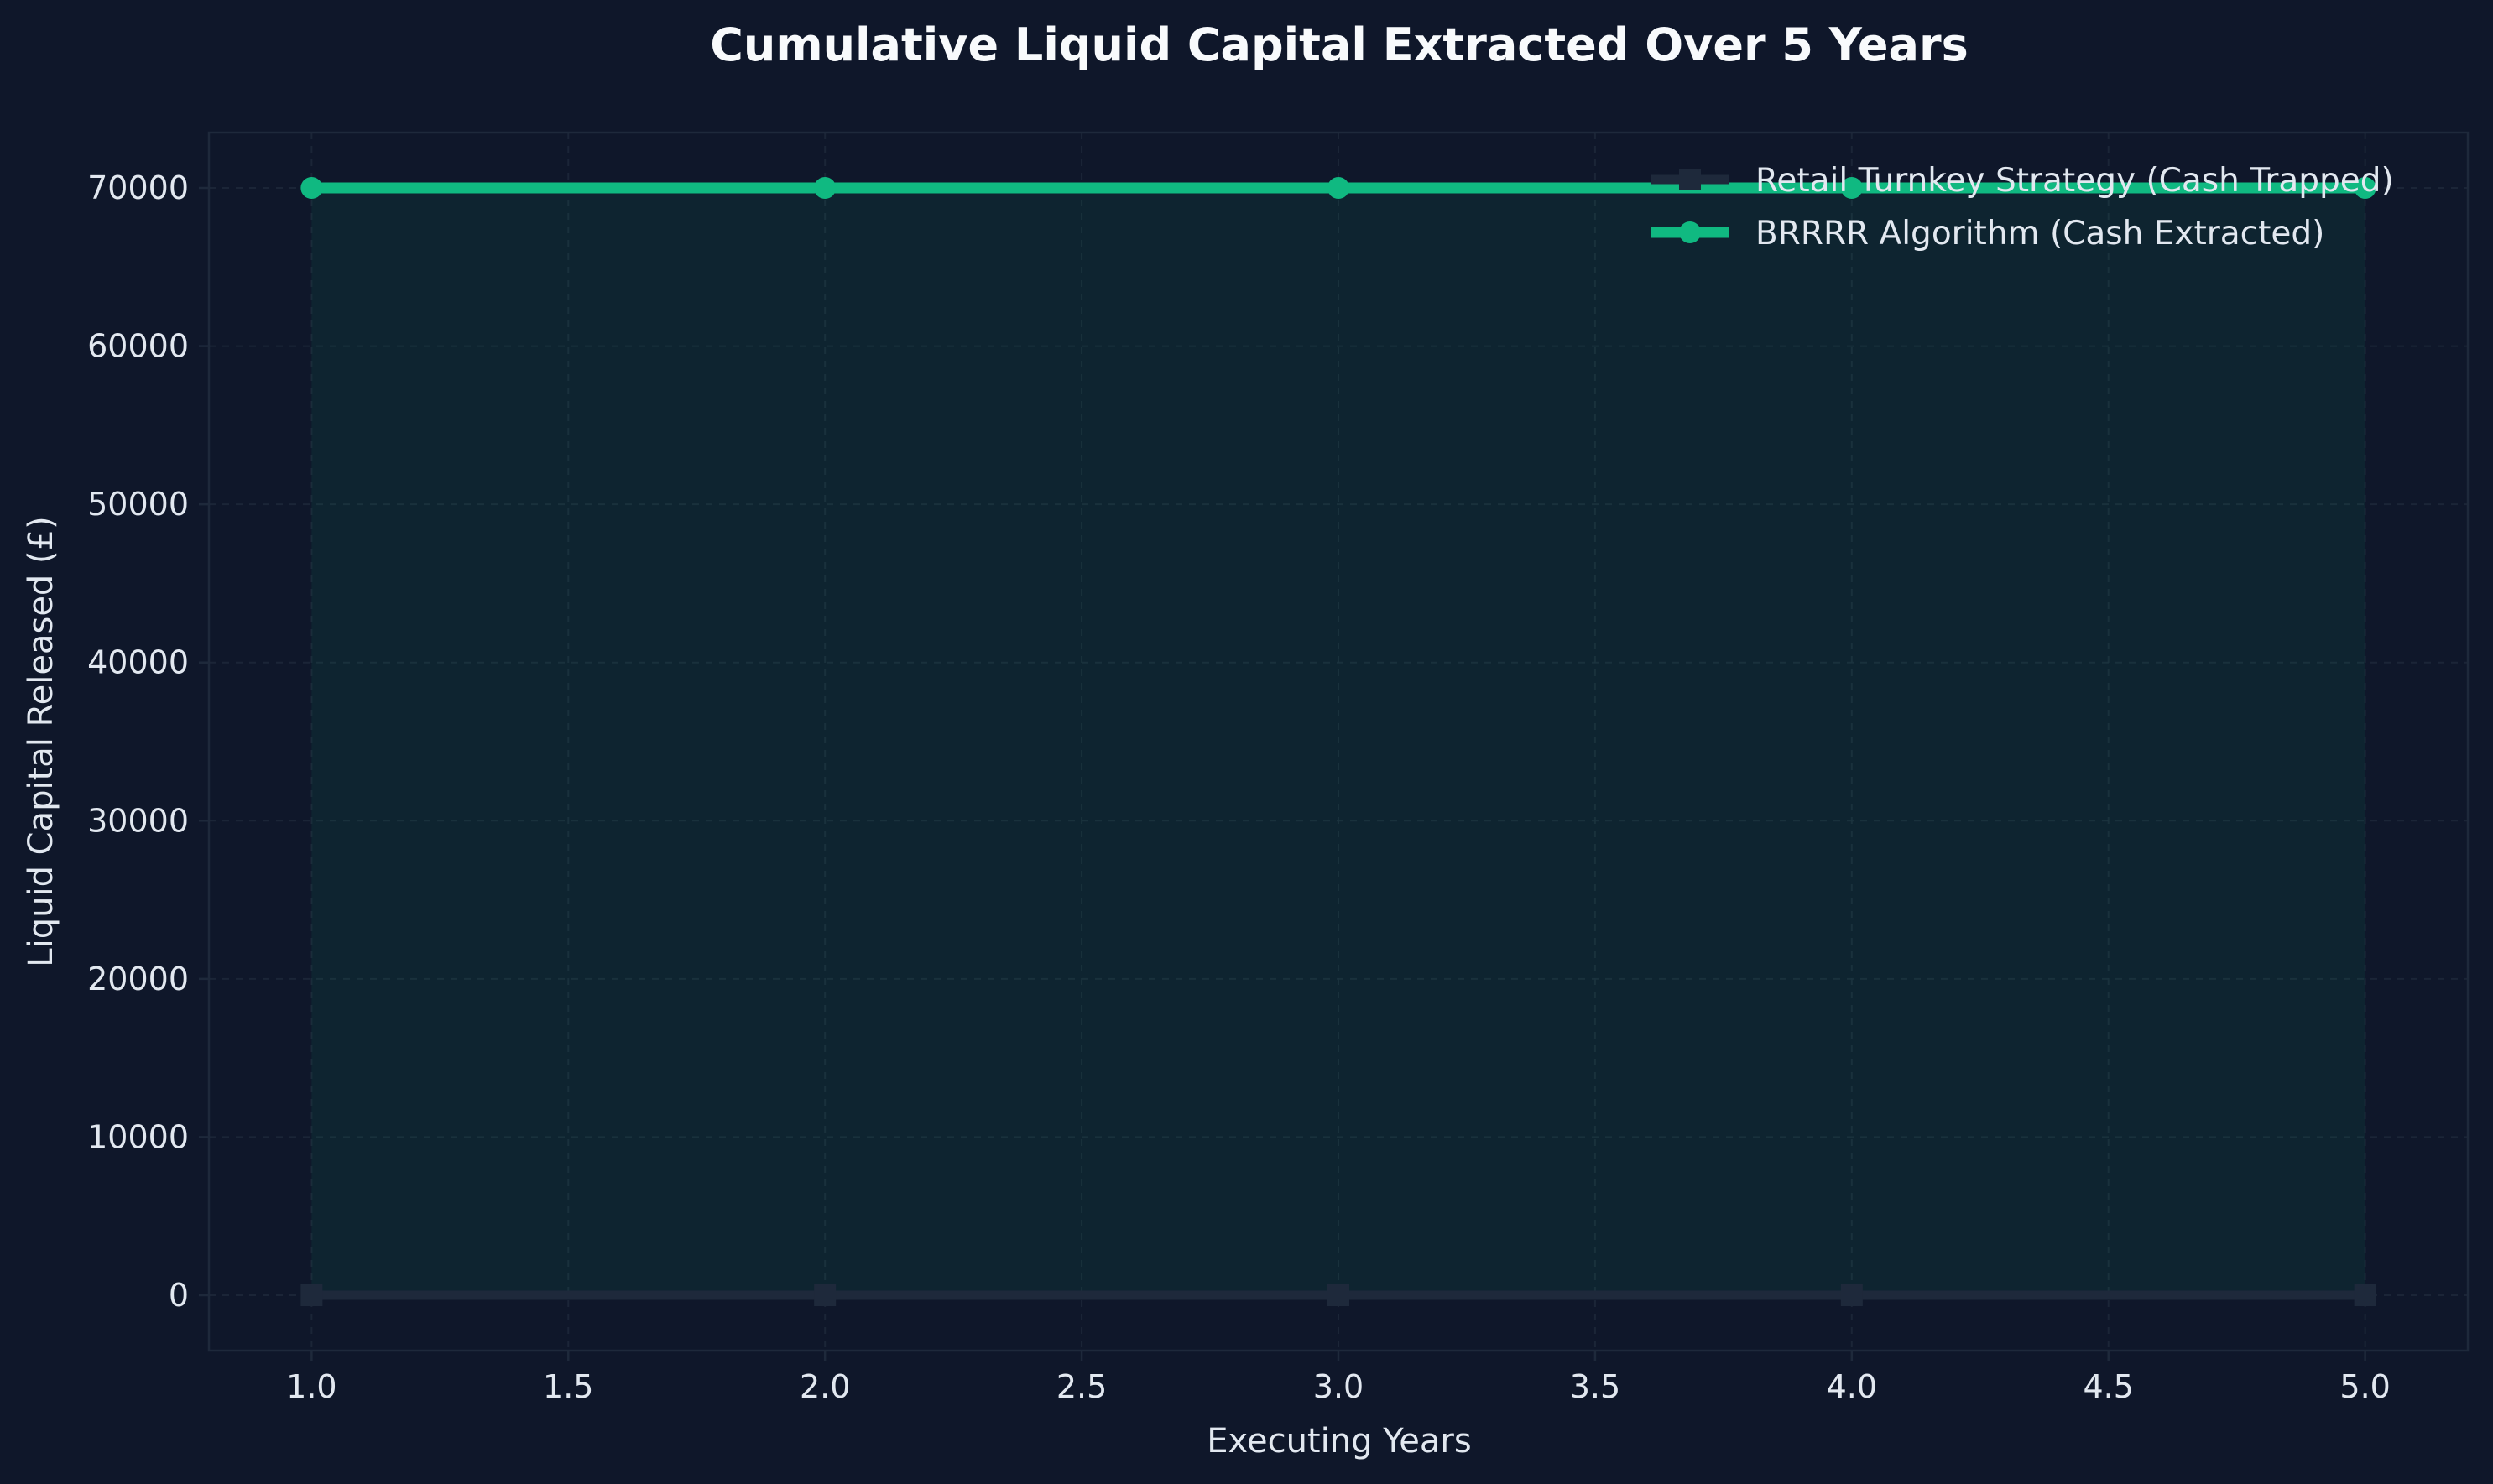  What do you see at coordinates (2364, 1386) in the screenshot?
I see `x-tick-label: 5.0` at bounding box center [2364, 1386].